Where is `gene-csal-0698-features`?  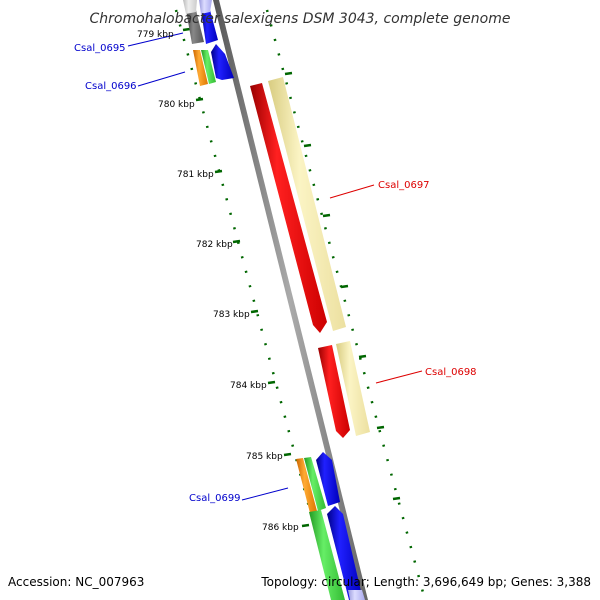
gene-csal-0698-features is located at coordinates (344, 389).